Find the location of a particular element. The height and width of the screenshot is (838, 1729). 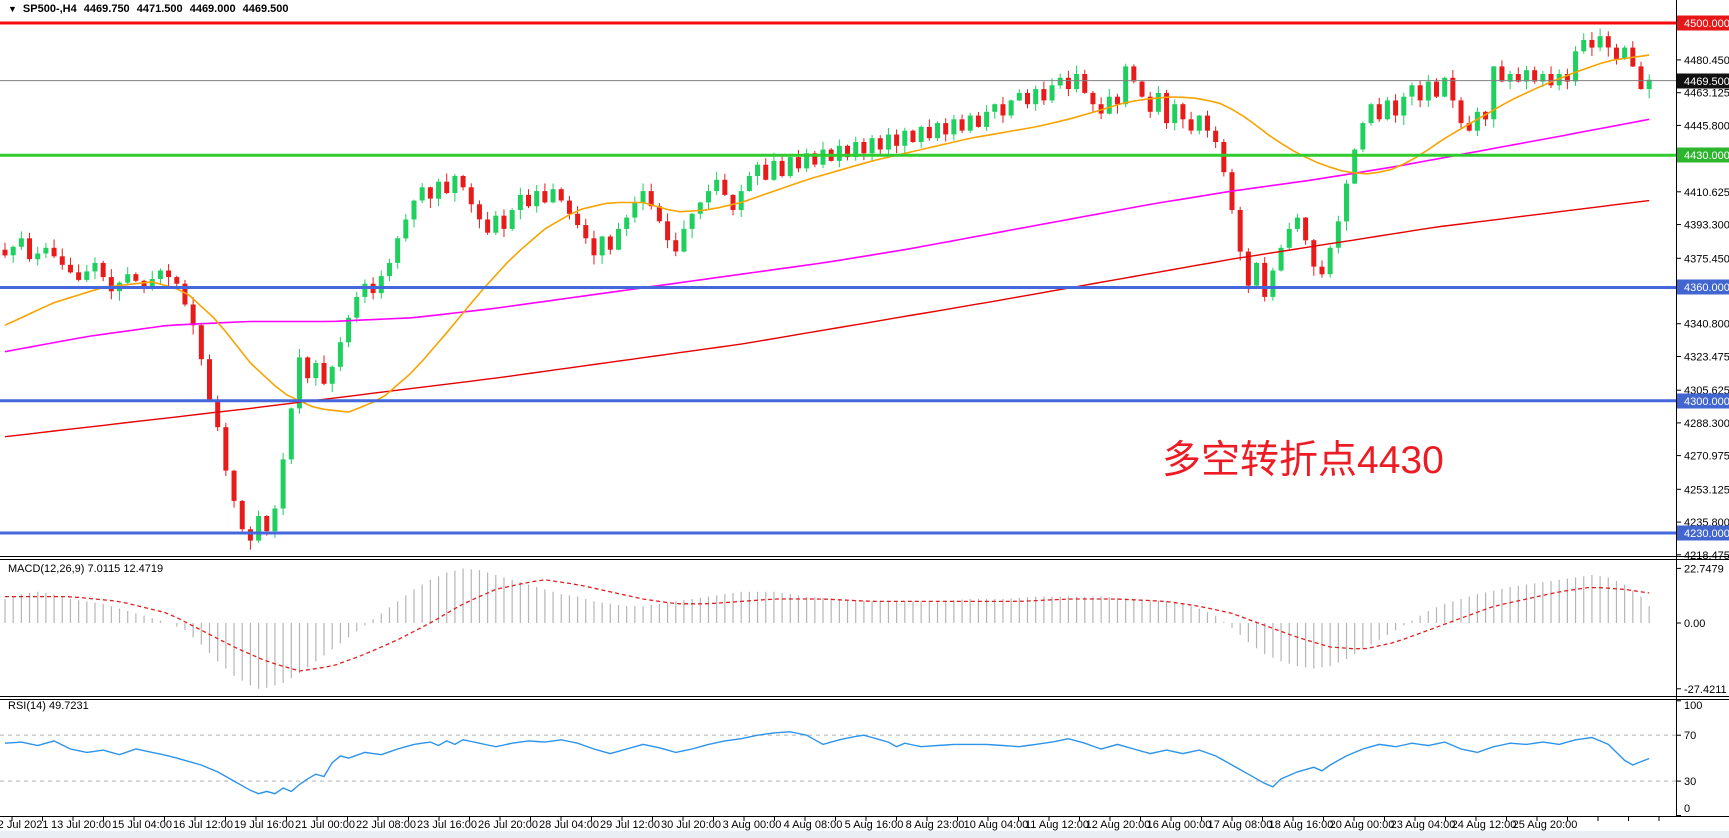

time-axis-label: 22 Jul 08:00 is located at coordinates (386, 825).